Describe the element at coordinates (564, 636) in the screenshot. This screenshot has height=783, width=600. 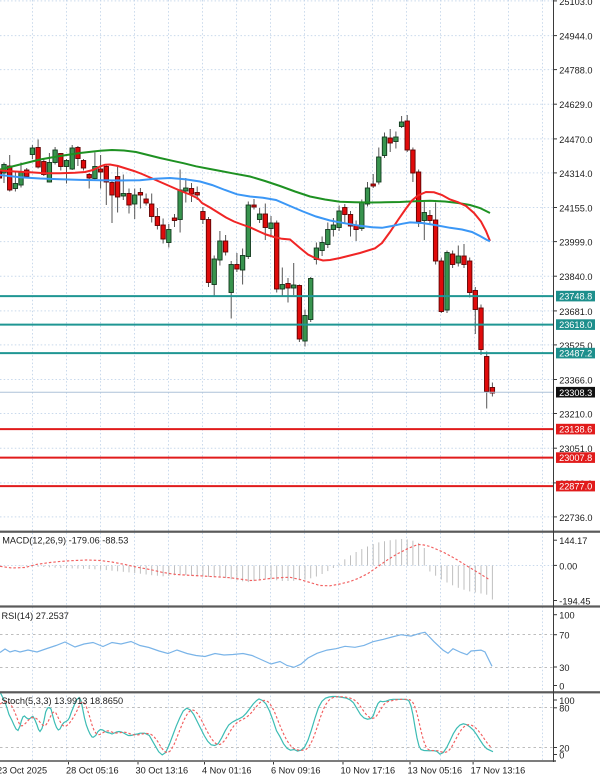
I see `svg-text: 70` at that location.